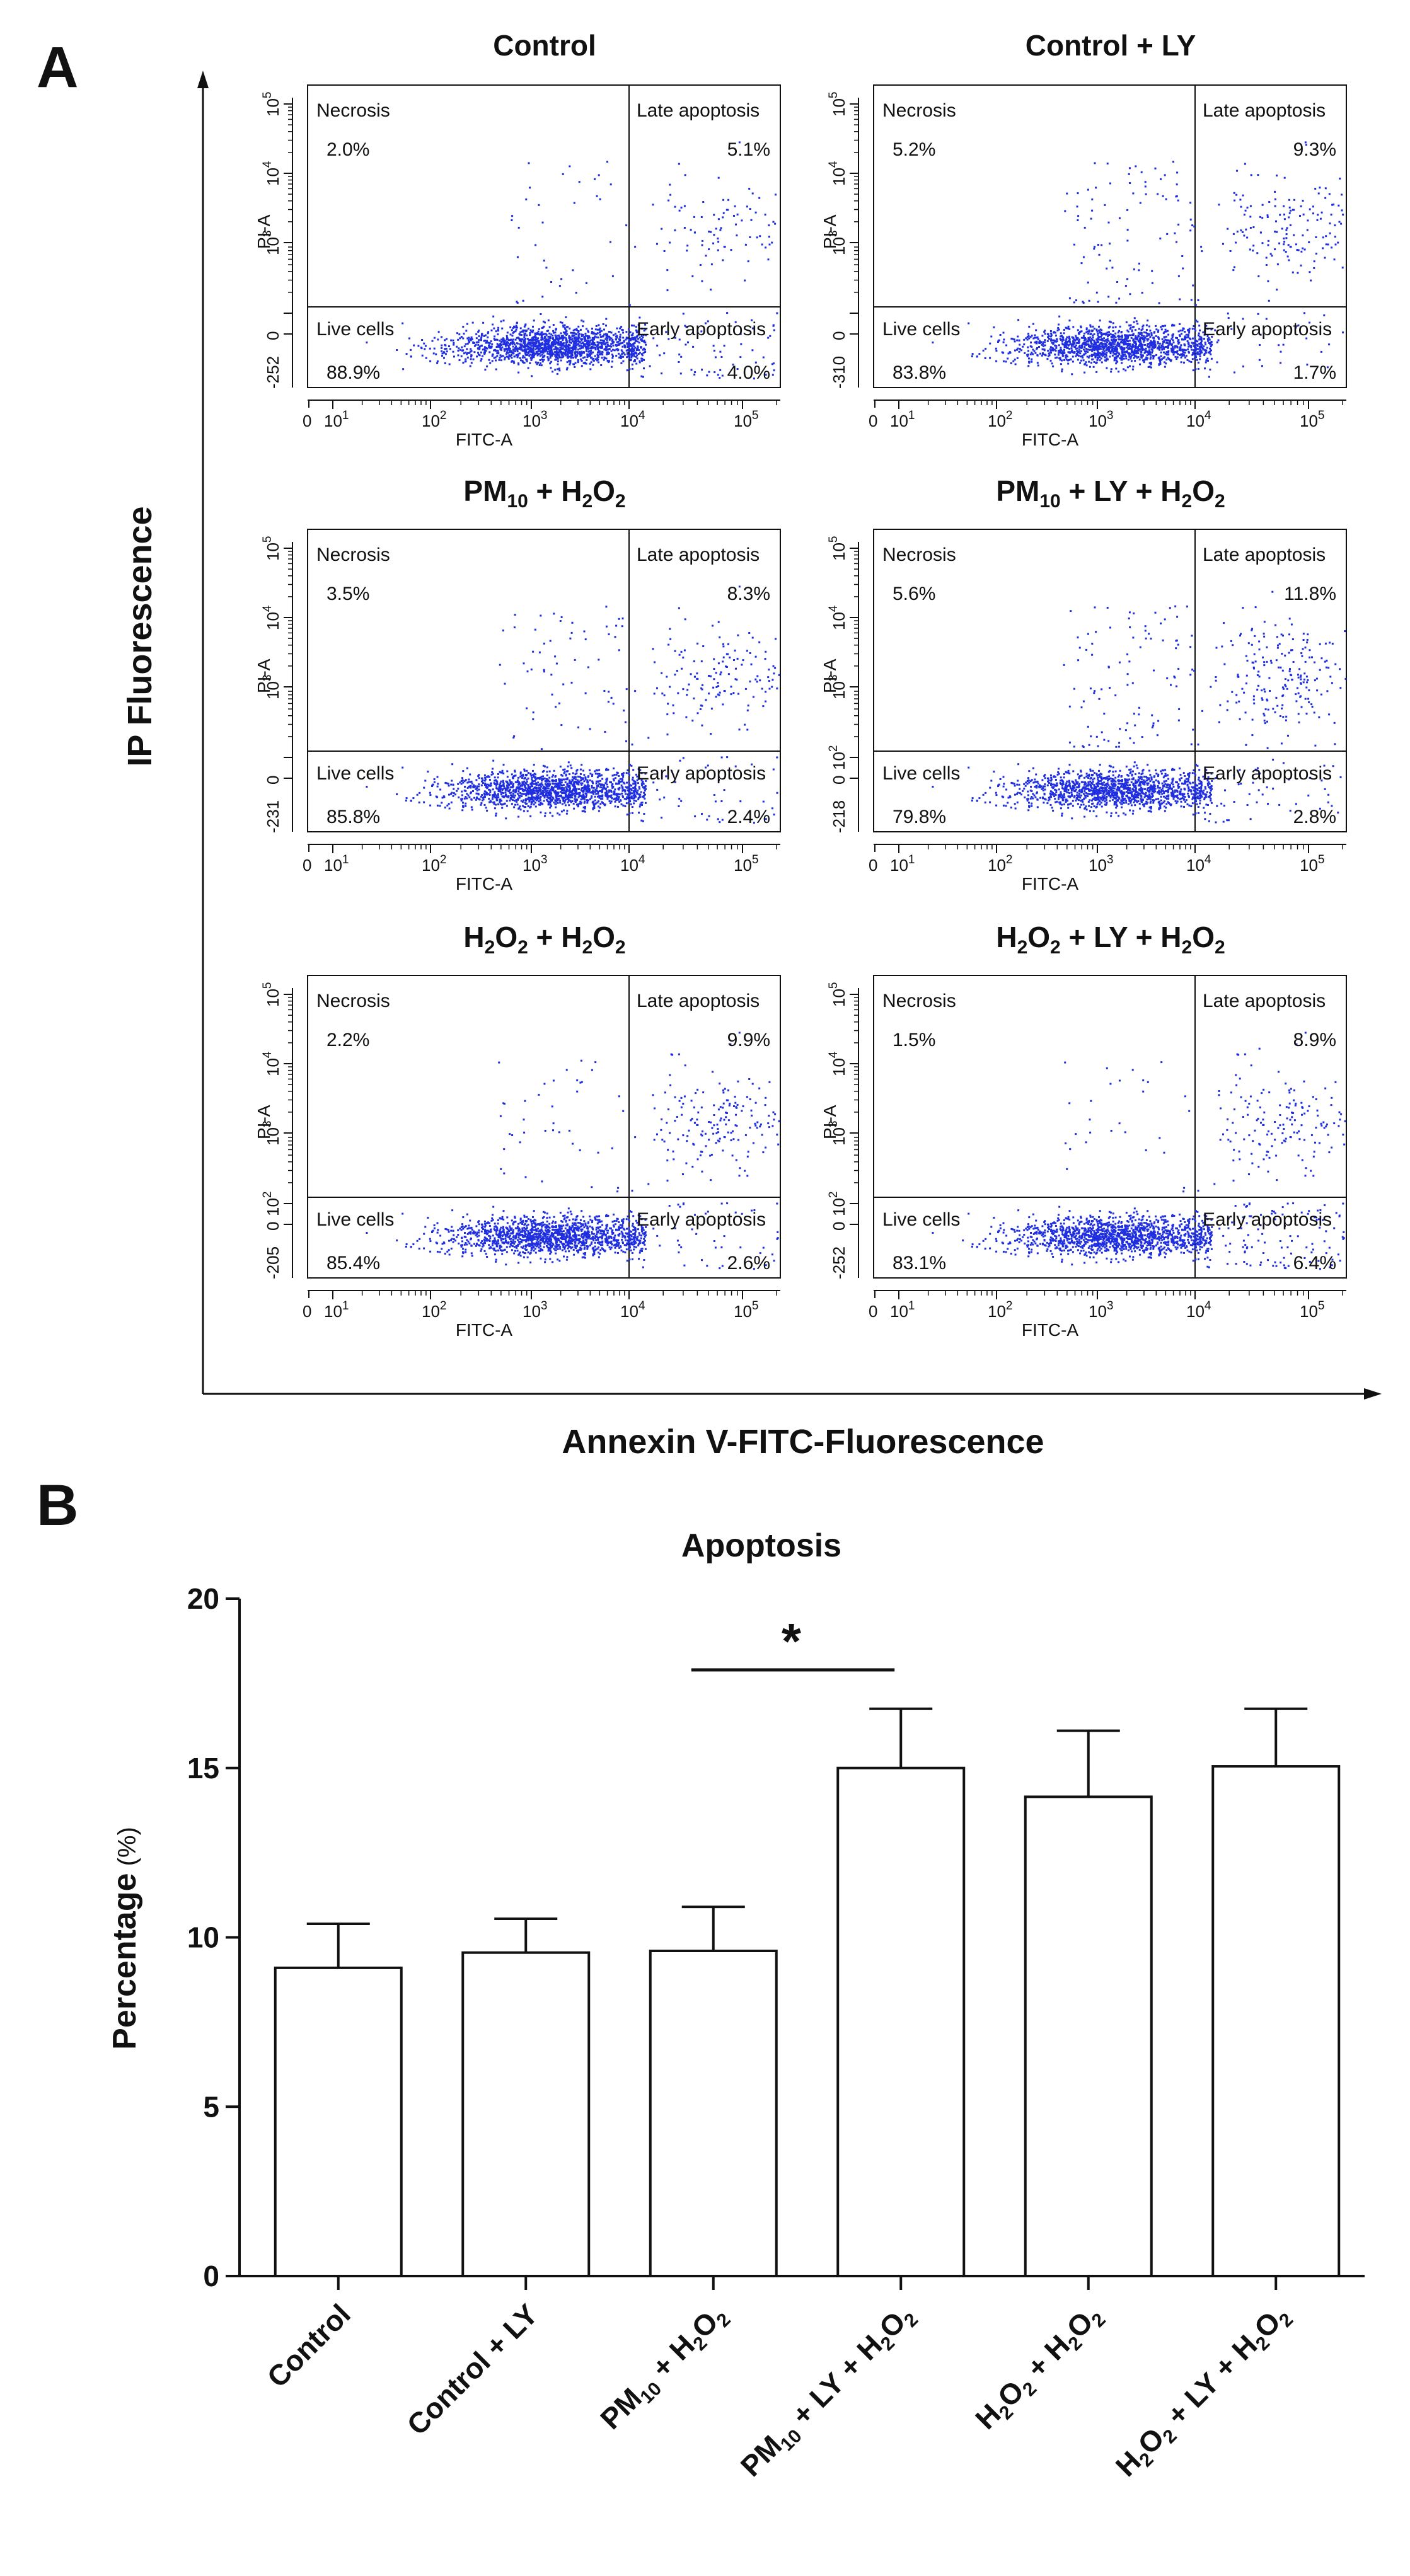  Describe the element at coordinates (1009, 415) in the screenshot. I see `tick-exponent: 2` at that location.